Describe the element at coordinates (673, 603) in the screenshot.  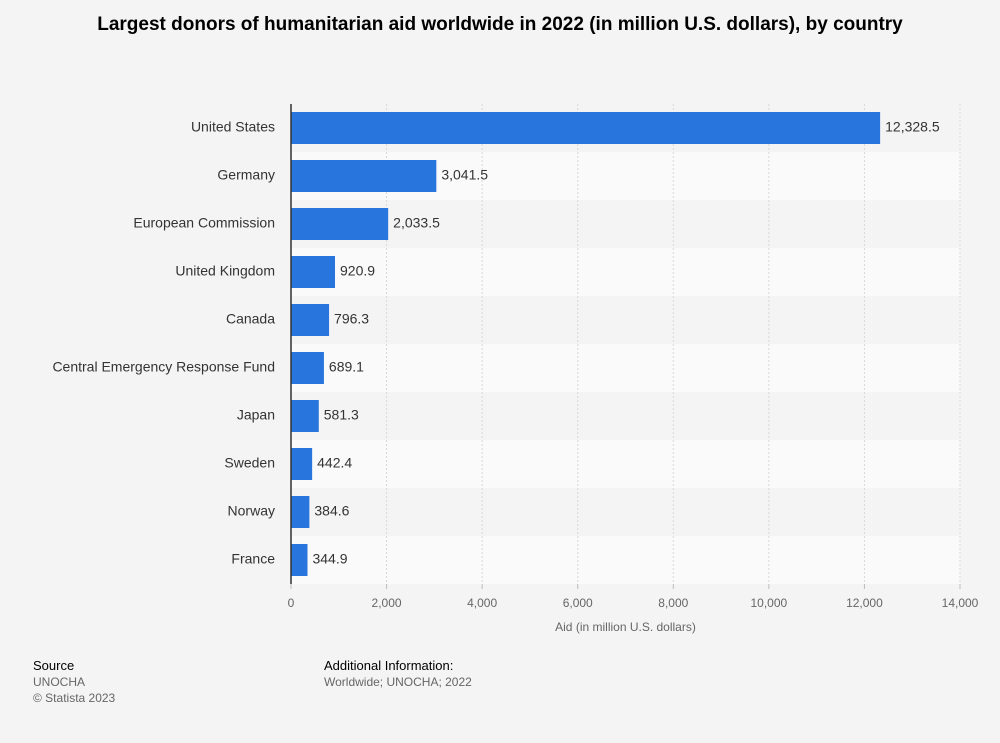
I see `x-tick-label: 8,000` at that location.